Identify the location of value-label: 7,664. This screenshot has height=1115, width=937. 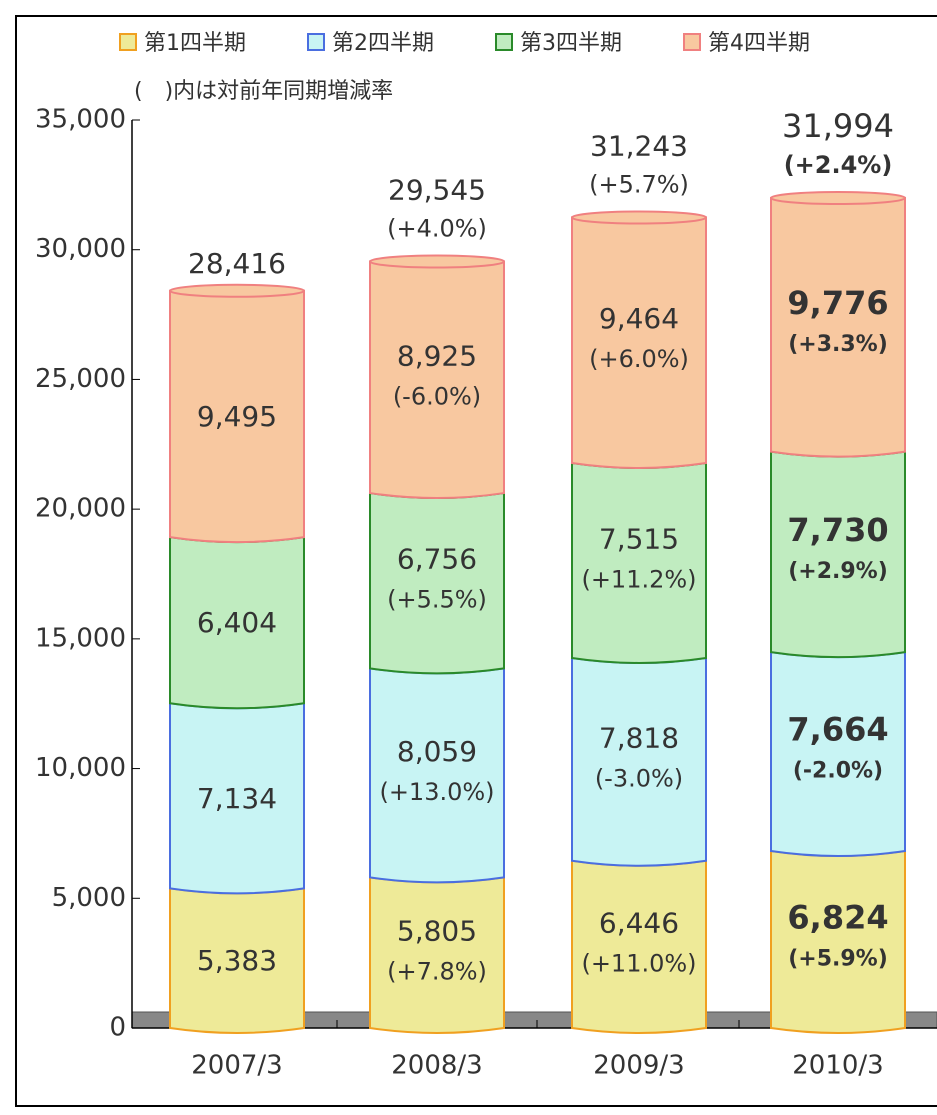
(837, 730).